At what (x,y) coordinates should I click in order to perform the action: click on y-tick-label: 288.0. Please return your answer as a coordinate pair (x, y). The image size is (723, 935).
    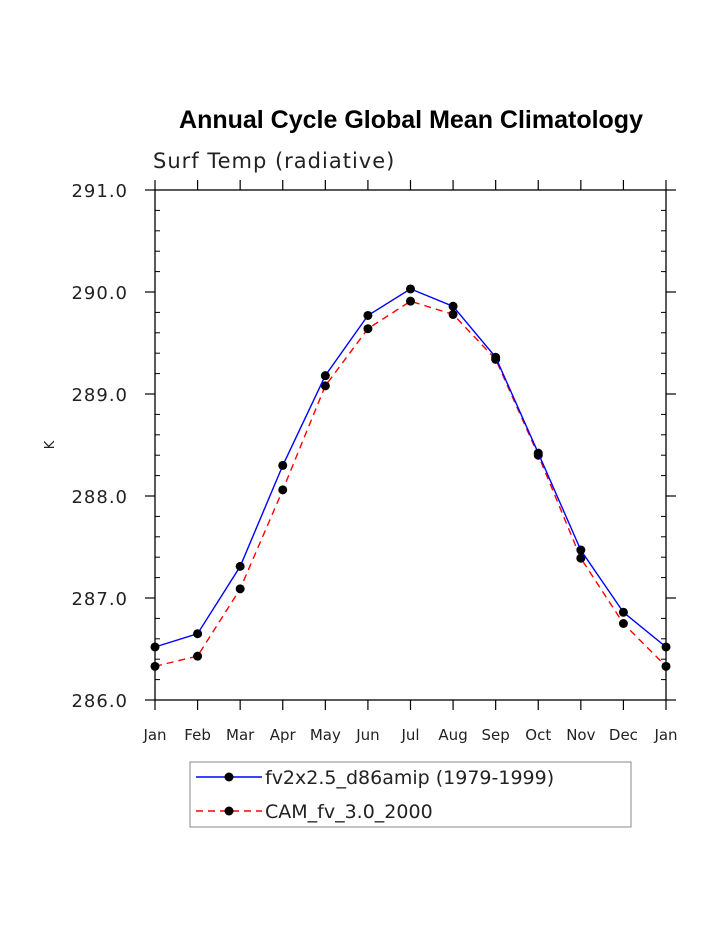
    Looking at the image, I should click on (99, 497).